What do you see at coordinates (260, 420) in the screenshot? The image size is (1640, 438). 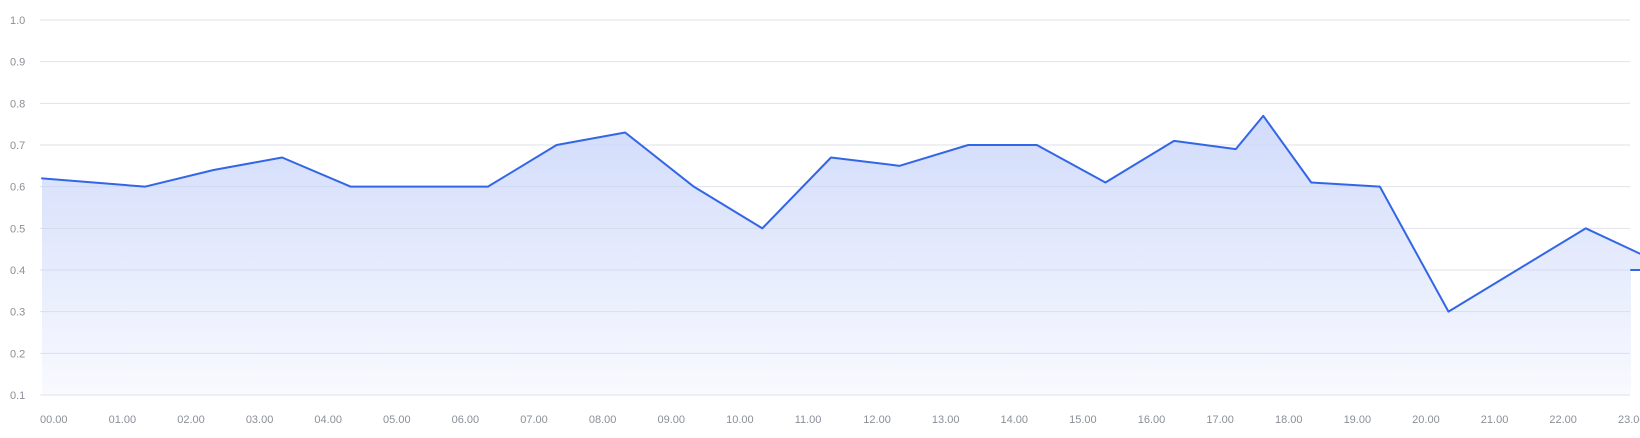 I see `x-tick-label: 03.00` at bounding box center [260, 420].